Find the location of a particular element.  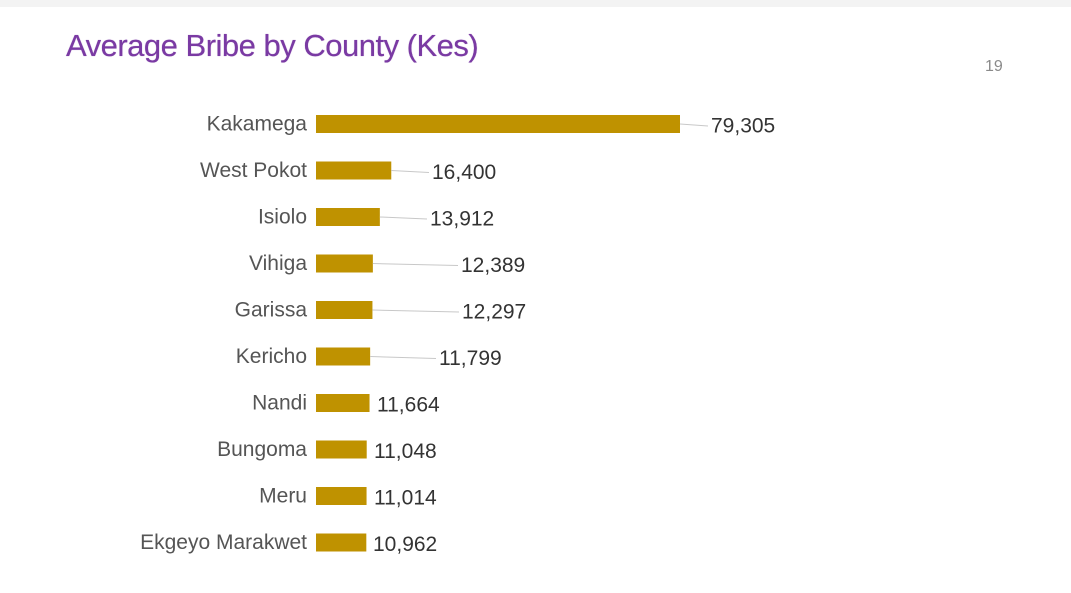

value-label: 12,297 is located at coordinates (494, 312).